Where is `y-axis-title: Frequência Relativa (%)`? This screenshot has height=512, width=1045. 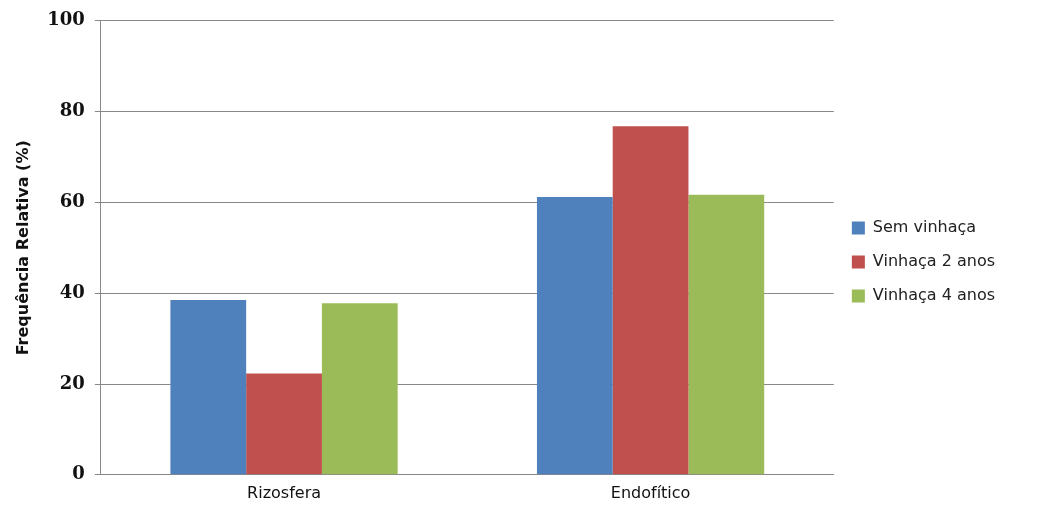 y-axis-title: Frequência Relativa (%) is located at coordinates (22, 248).